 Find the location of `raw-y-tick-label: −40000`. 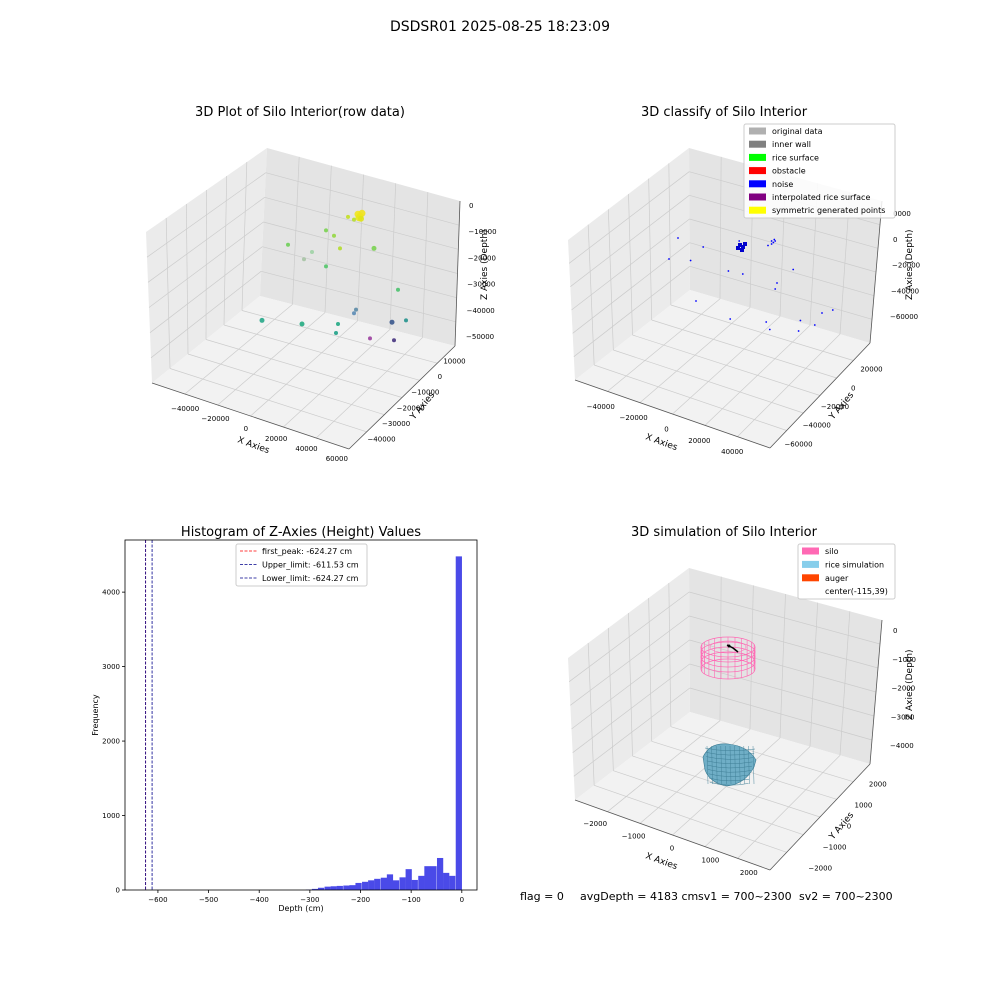

raw-y-tick-label: −40000 is located at coordinates (381, 439).